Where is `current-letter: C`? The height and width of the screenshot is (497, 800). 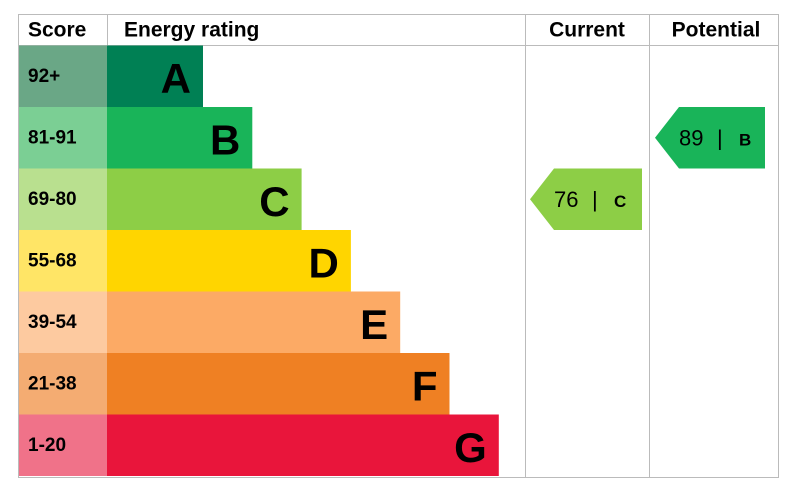
current-letter: C is located at coordinates (620, 201).